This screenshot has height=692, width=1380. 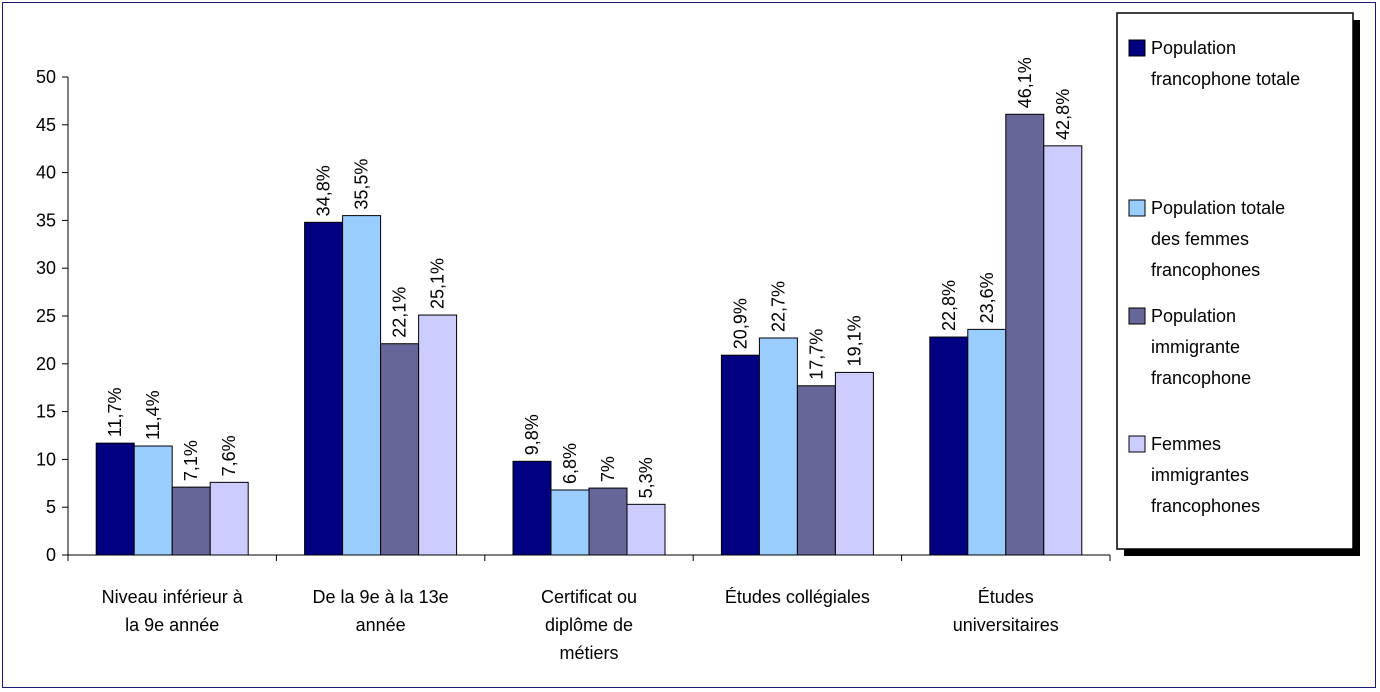 What do you see at coordinates (173, 611) in the screenshot?
I see `x-category-label: Niveau inférieur à la 9e année` at bounding box center [173, 611].